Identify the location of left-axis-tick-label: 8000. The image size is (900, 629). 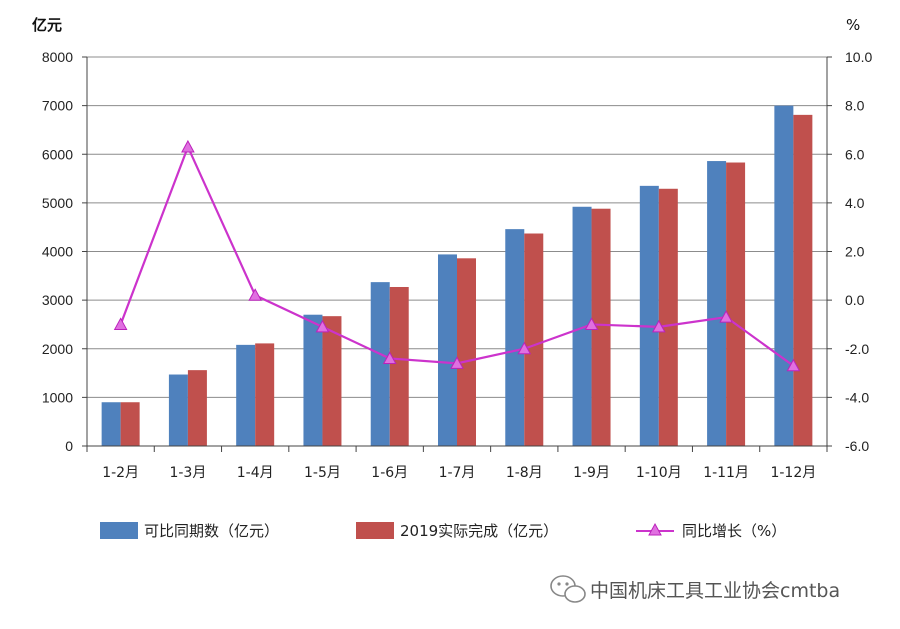
(57, 57).